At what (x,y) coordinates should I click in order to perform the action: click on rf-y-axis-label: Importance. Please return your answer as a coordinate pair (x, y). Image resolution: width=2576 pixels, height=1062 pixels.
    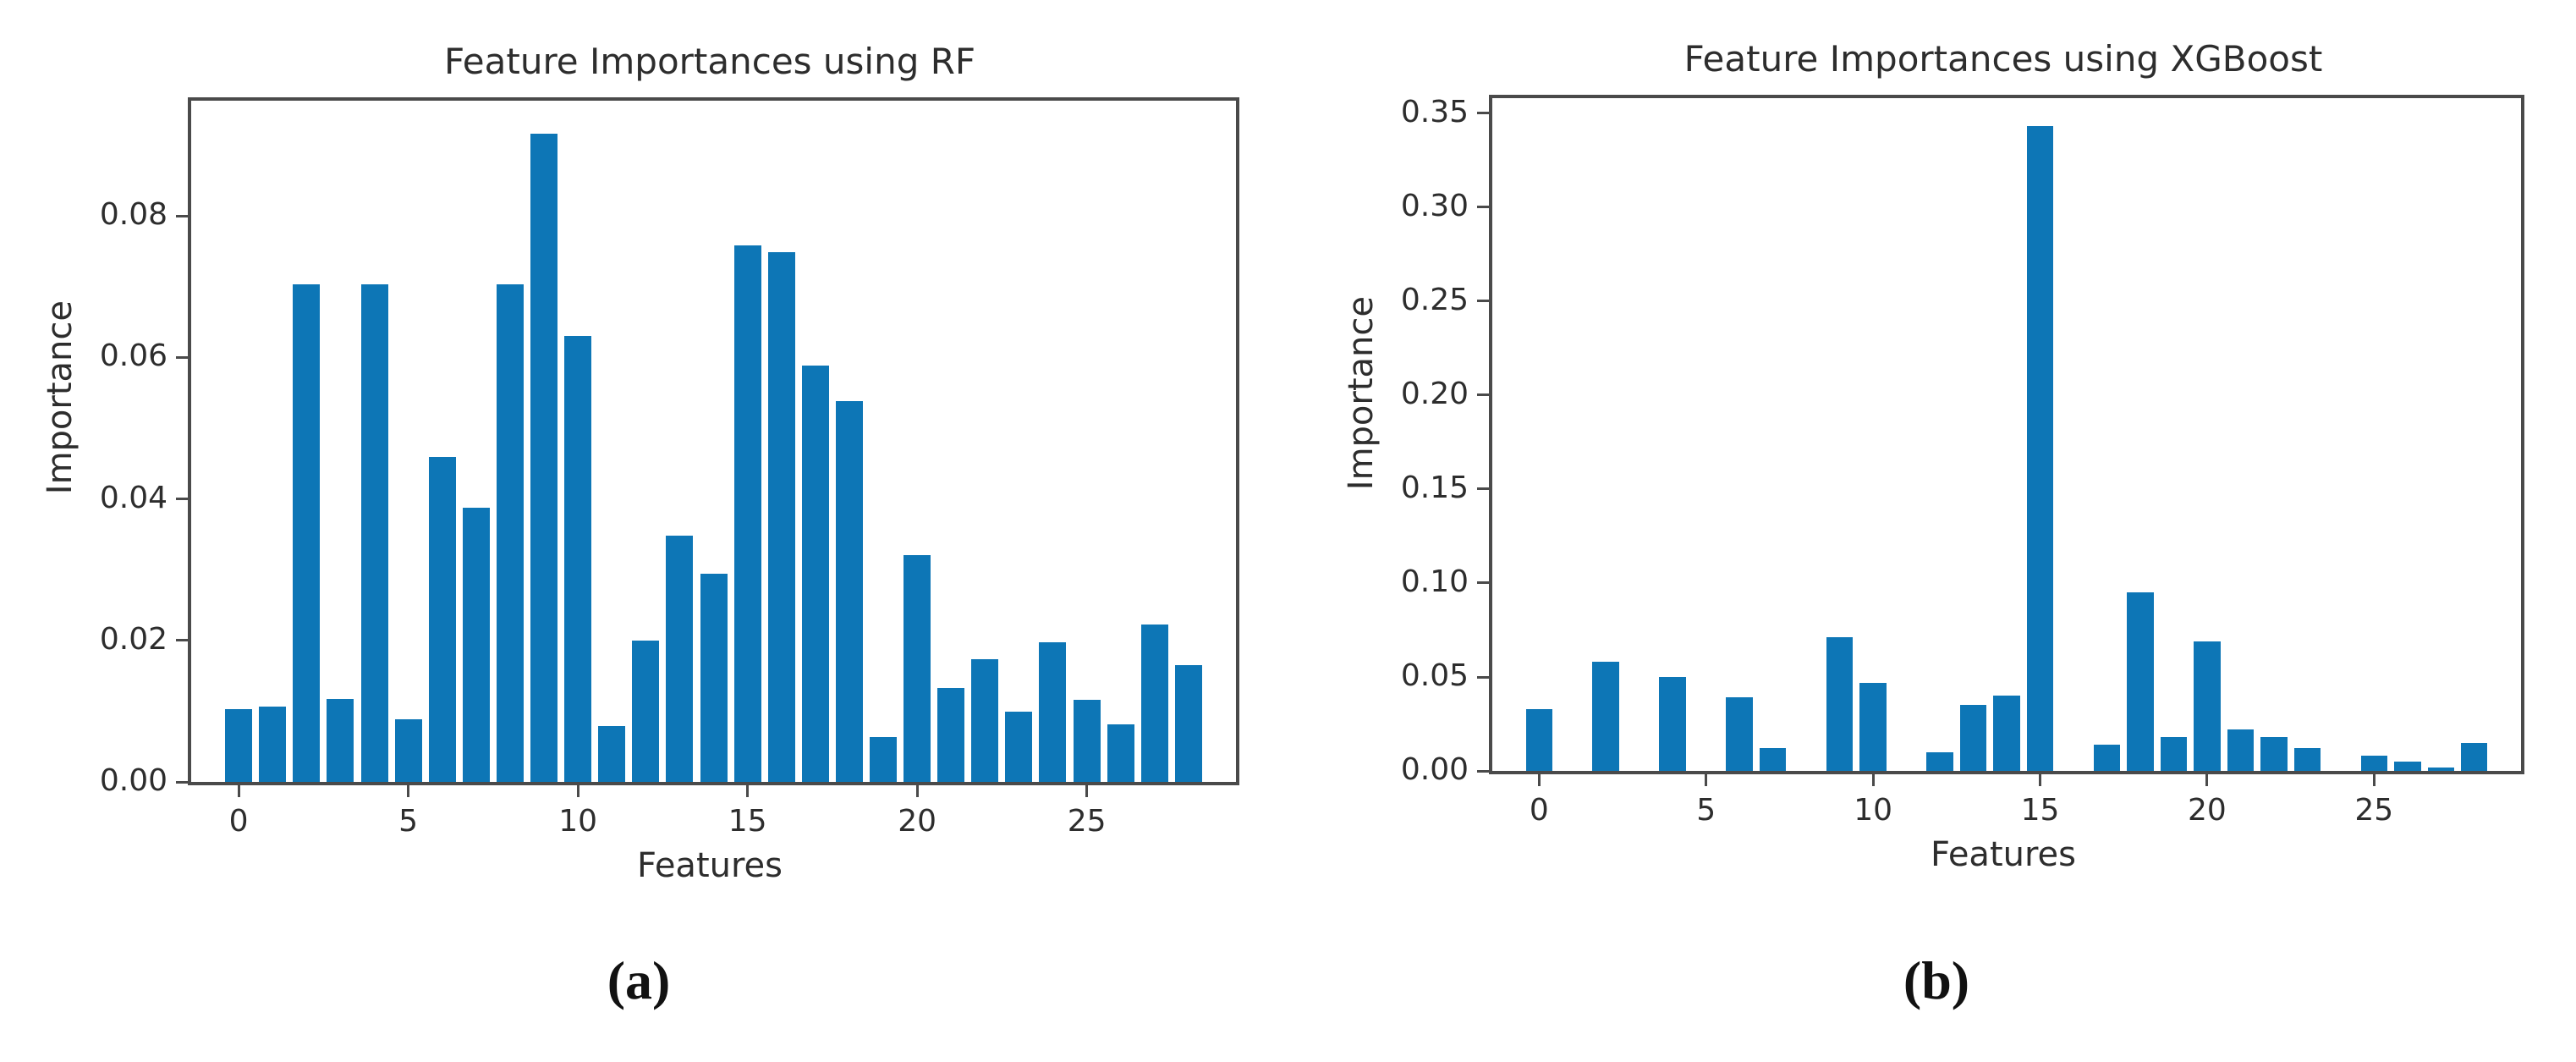
    Looking at the image, I should click on (61, 397).